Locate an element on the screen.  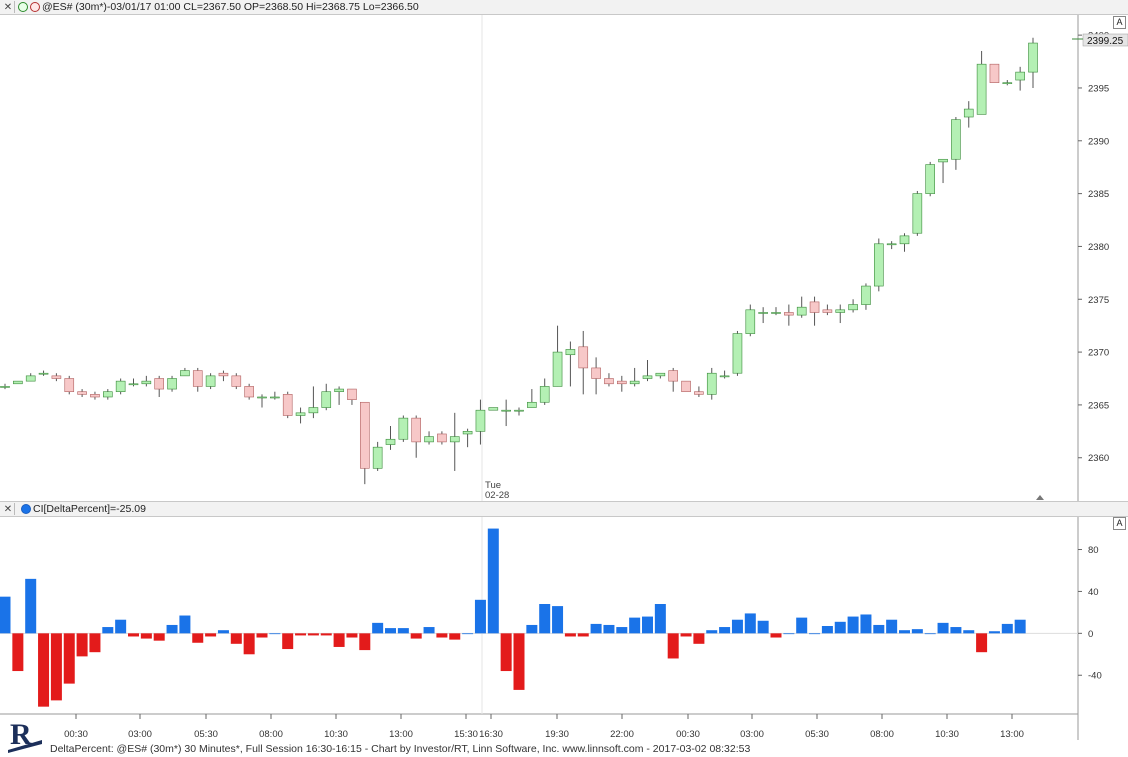
time-tick-label: 05:30 is located at coordinates (206, 734).